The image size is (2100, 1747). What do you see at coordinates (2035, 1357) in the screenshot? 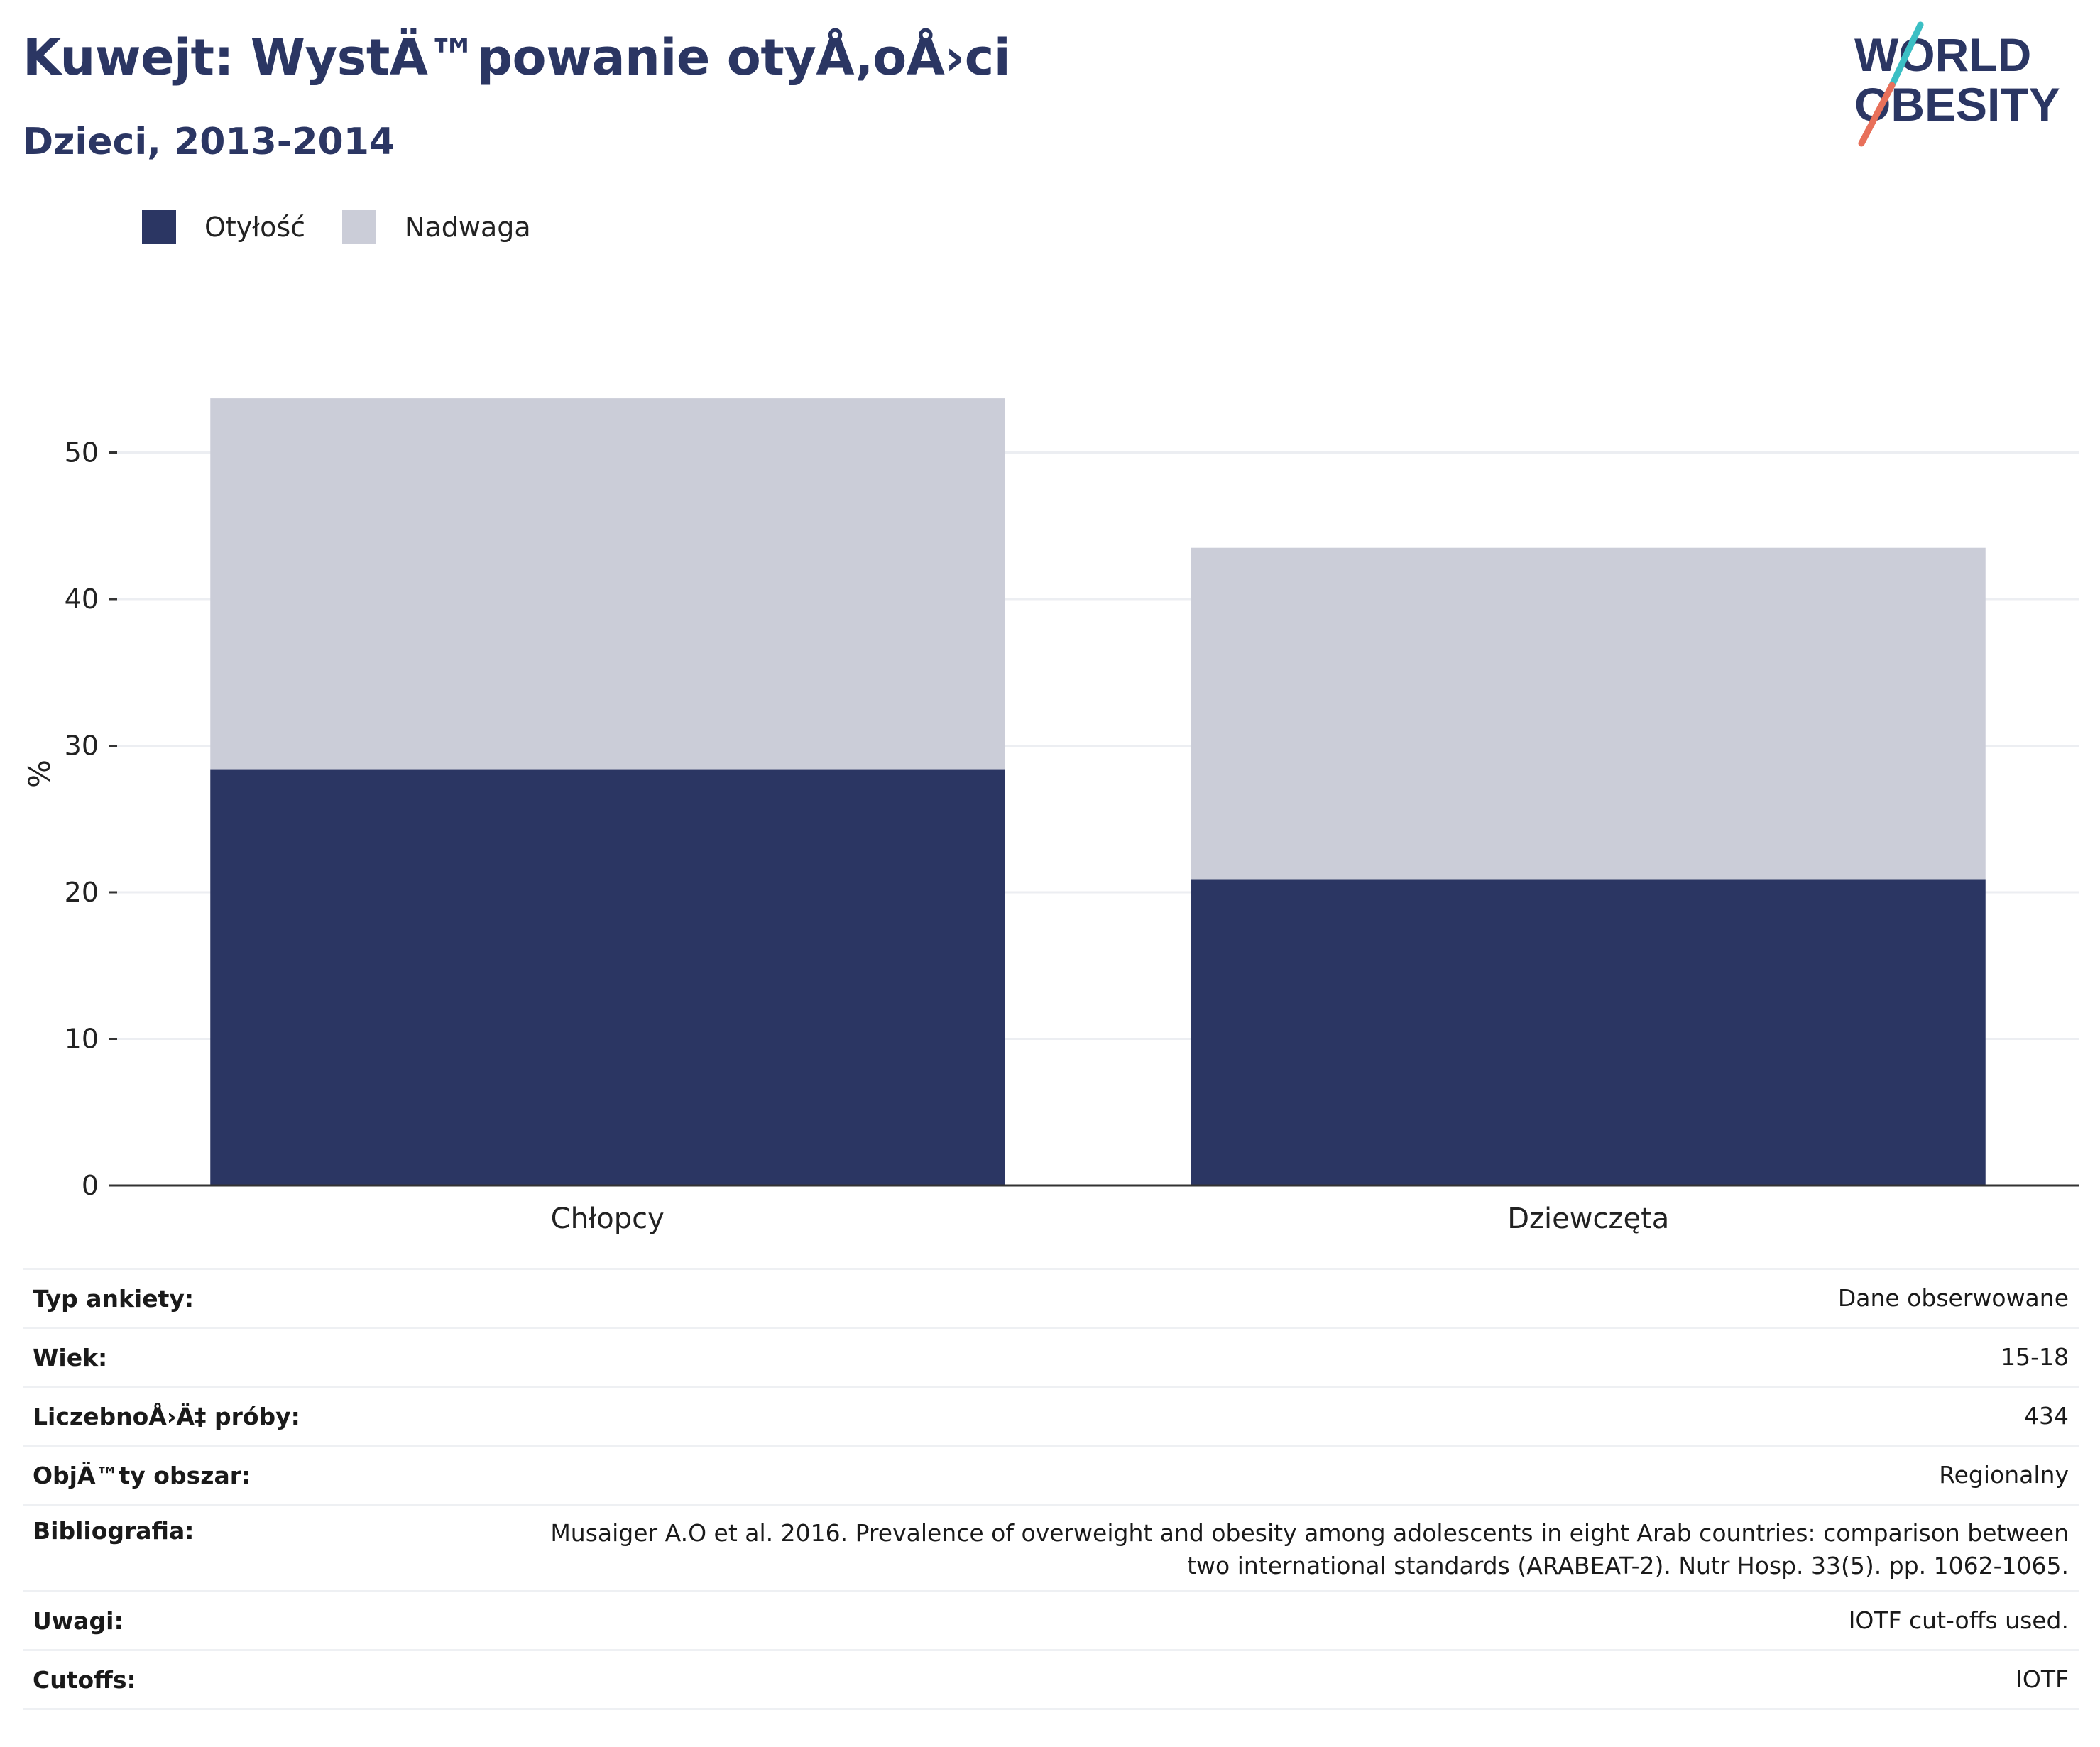
I see `meta-value: 15-18` at bounding box center [2035, 1357].